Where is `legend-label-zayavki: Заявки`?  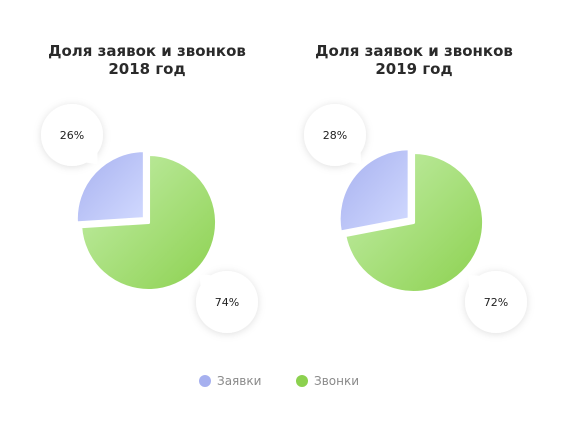 legend-label-zayavki: Заявки is located at coordinates (239, 381).